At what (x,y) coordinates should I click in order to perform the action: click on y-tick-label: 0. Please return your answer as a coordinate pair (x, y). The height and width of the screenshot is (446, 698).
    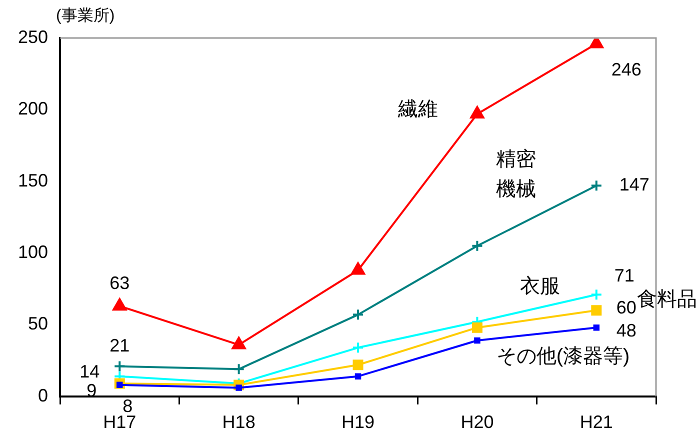
    Looking at the image, I should click on (43, 395).